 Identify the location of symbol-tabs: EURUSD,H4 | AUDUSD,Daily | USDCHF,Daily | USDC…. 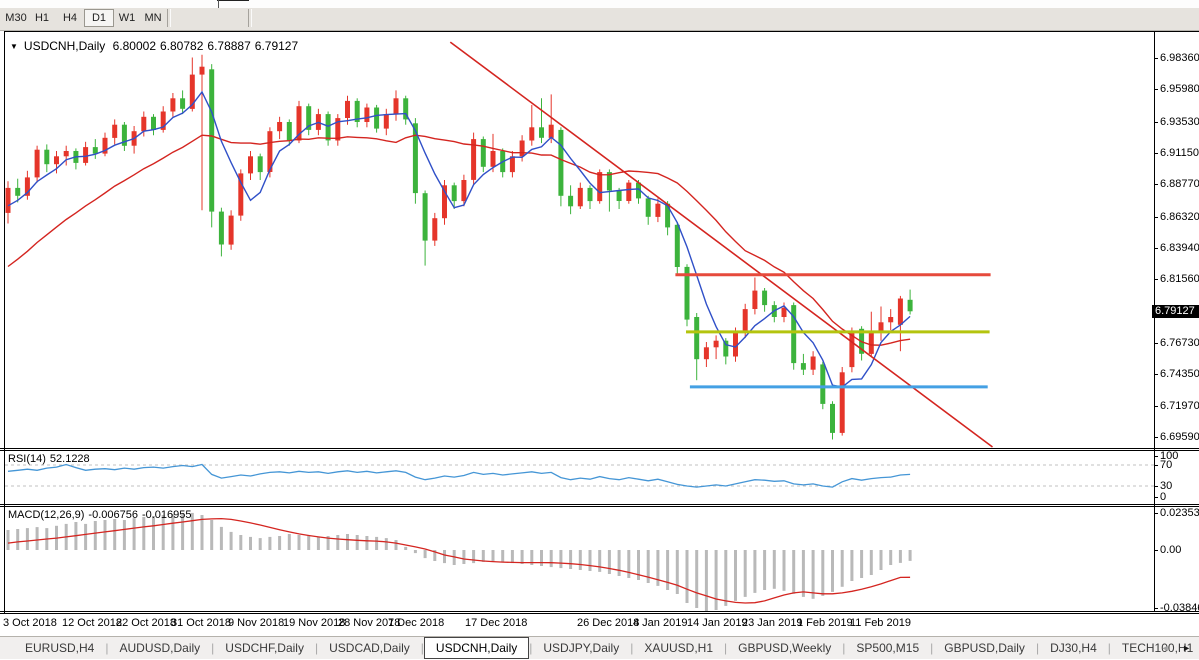
(606, 648).